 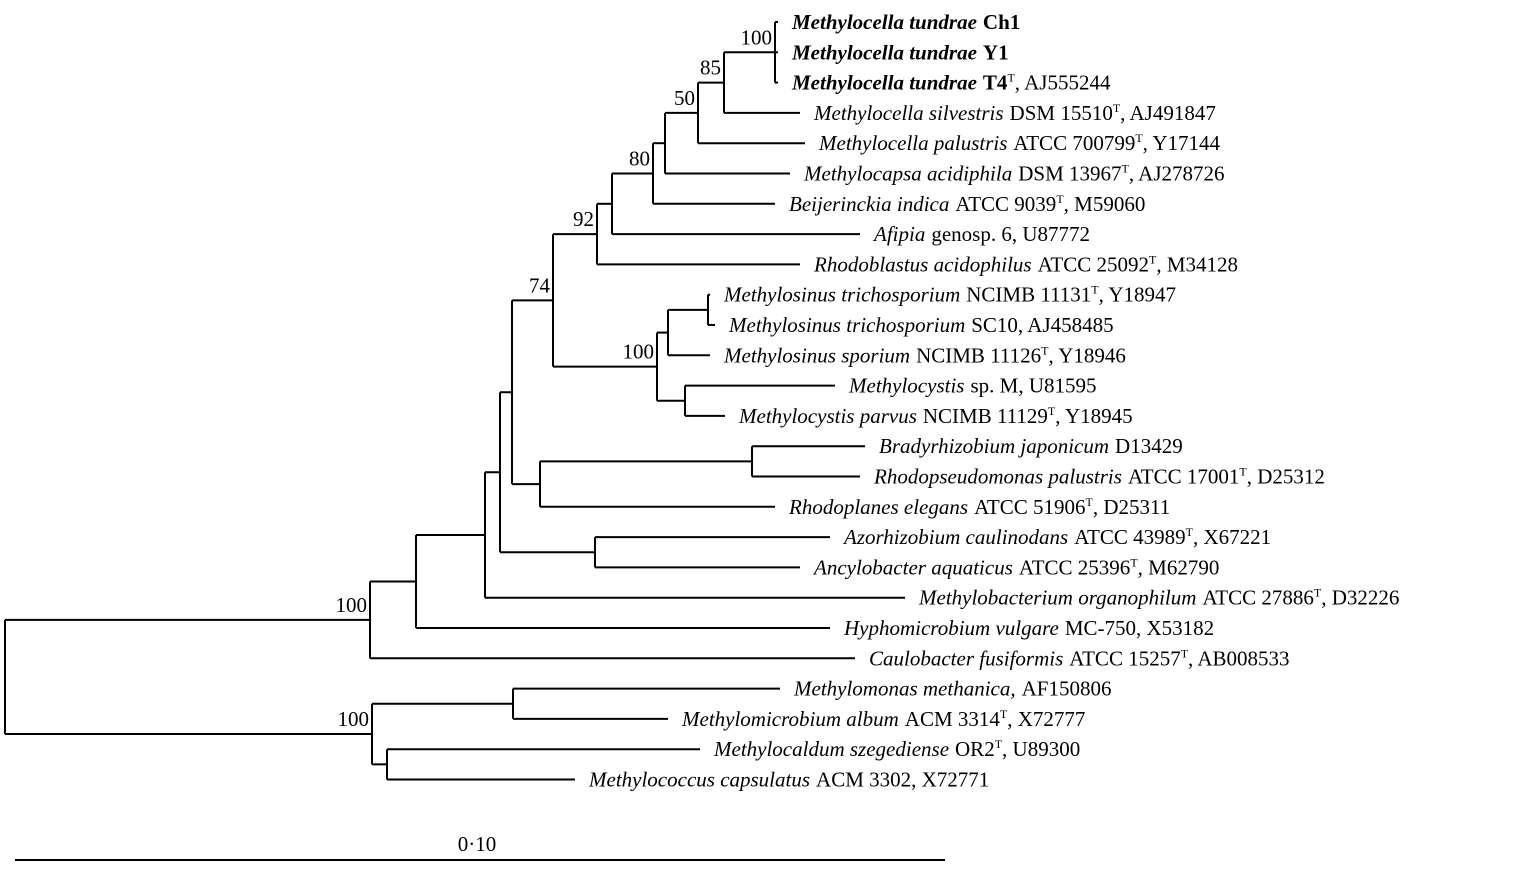 I want to click on accession: , AJ555244, so click(x=1063, y=83).